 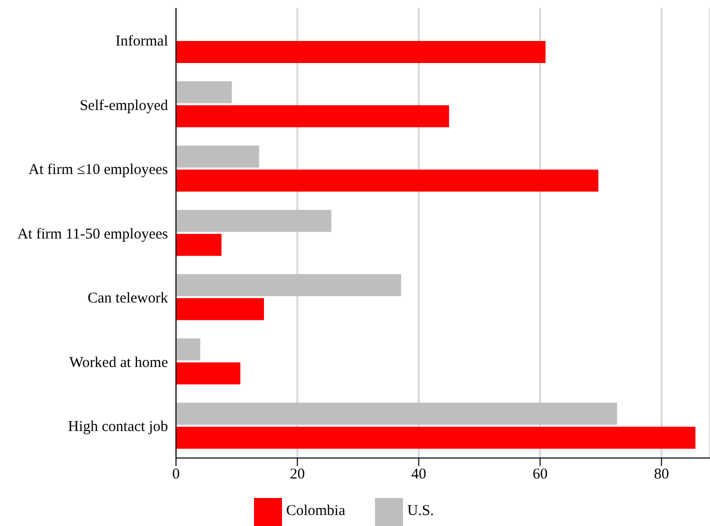 What do you see at coordinates (92, 234) in the screenshot?
I see `y-tick-label: At firm 11-50 employees` at bounding box center [92, 234].